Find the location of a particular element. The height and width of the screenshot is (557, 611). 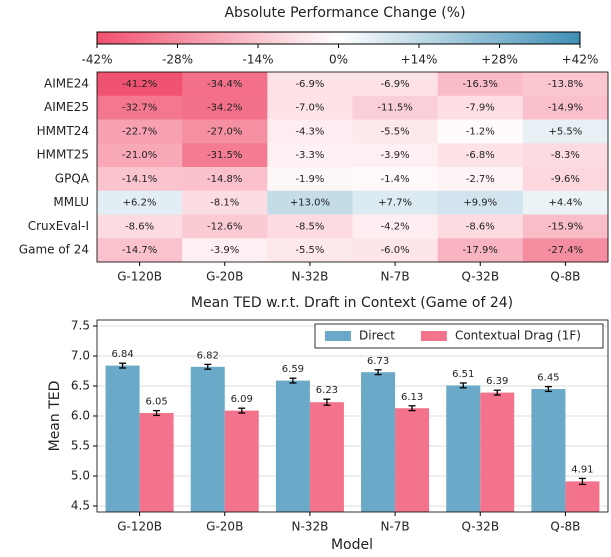

cell-label: -6.8% is located at coordinates (480, 155).